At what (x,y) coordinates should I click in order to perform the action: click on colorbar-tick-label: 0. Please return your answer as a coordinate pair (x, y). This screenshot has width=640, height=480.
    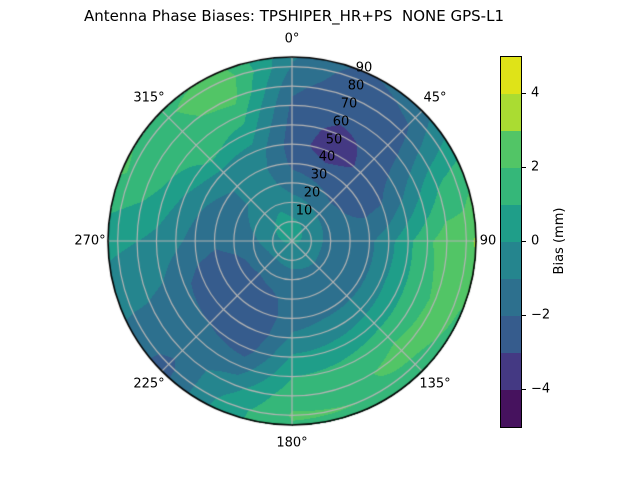
    Looking at the image, I should click on (535, 241).